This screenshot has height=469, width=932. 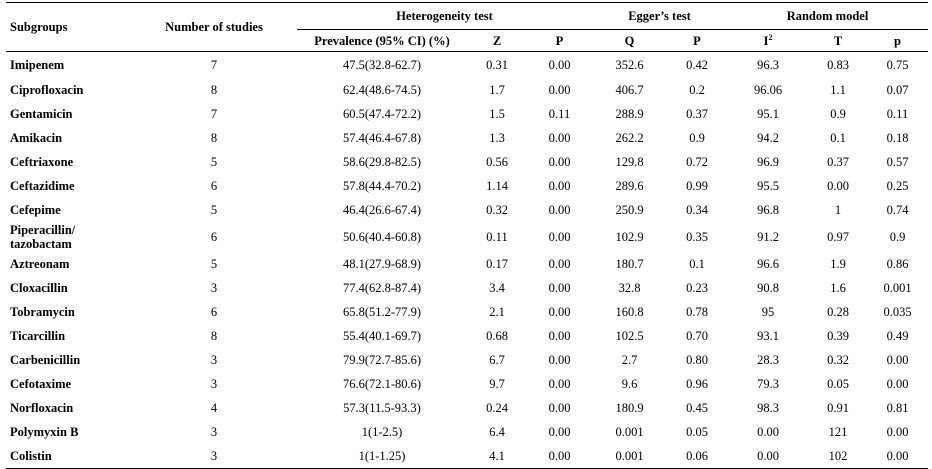 I want to click on cell-z: 1.5, so click(x=497, y=114).